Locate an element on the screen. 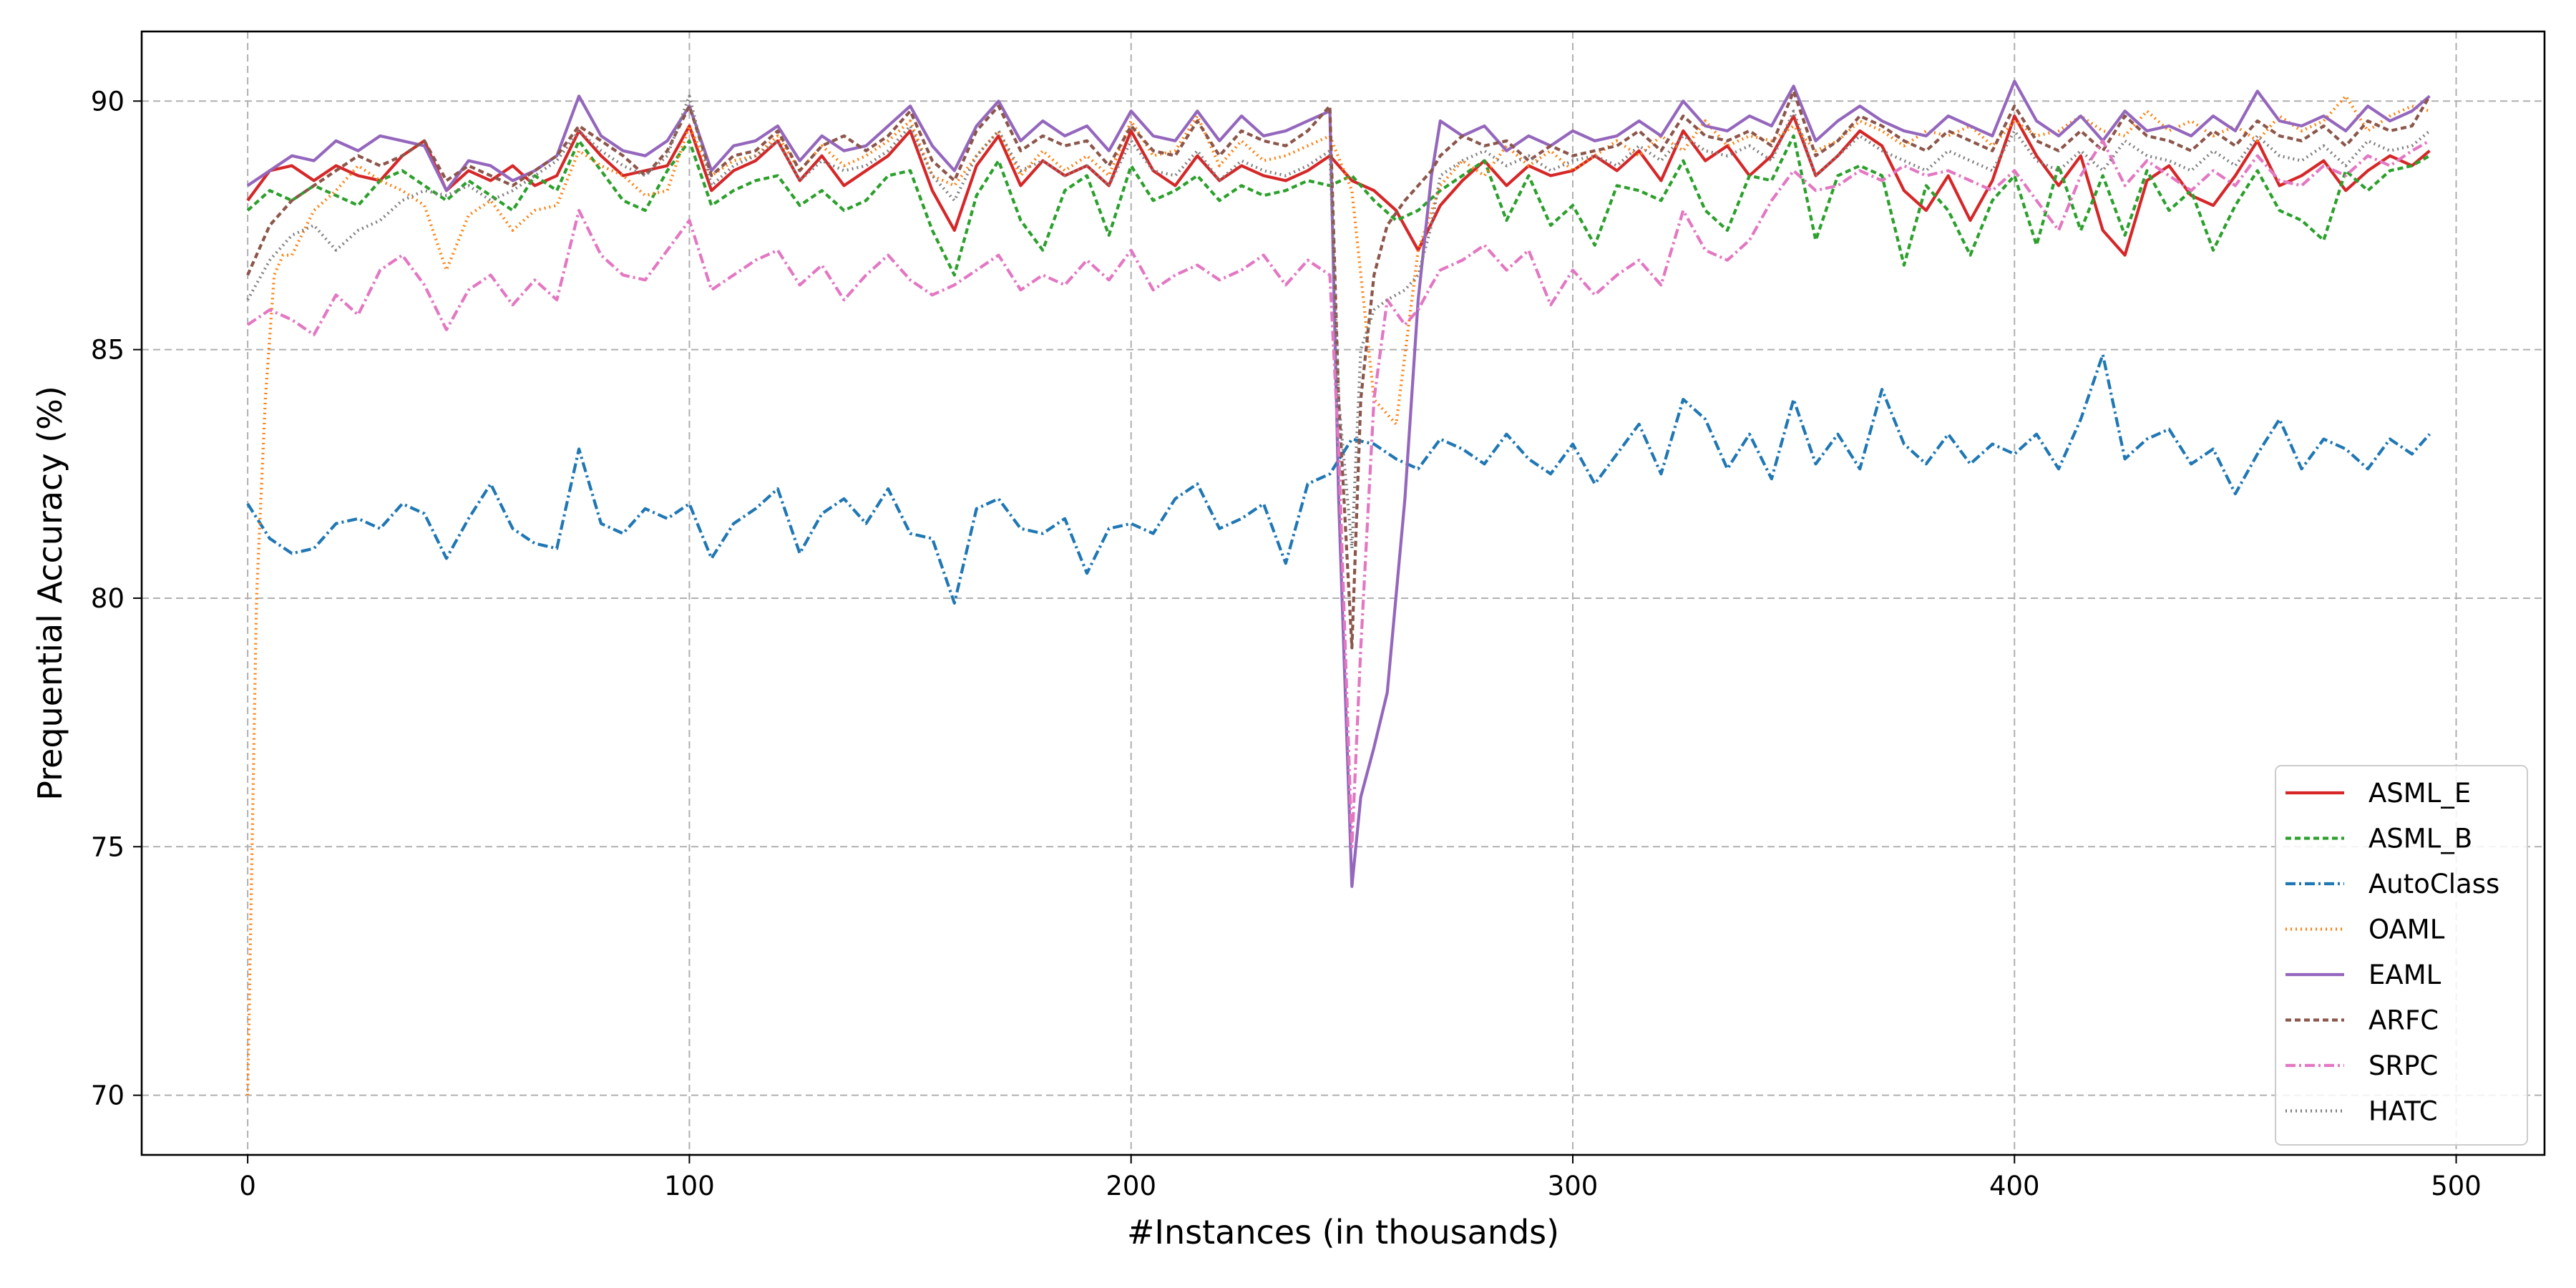  y-tick-label: 85 is located at coordinates (108, 350).